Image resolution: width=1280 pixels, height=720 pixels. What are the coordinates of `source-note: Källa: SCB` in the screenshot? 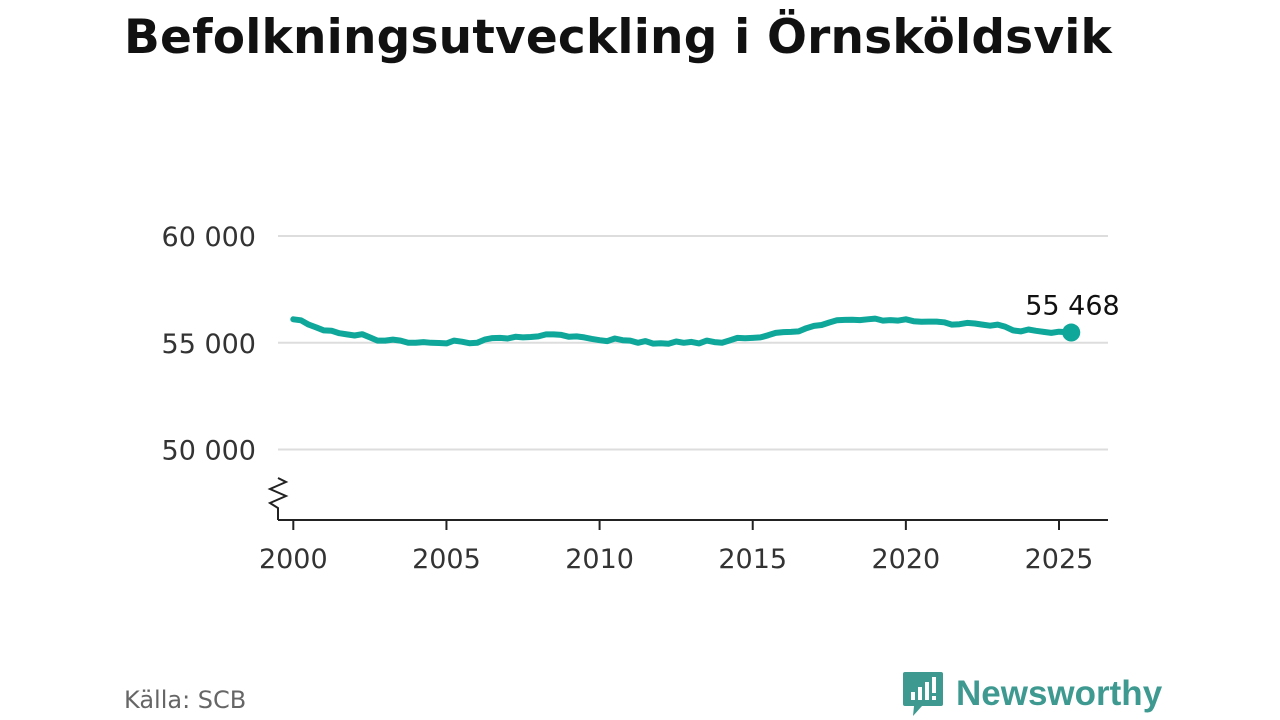 It's located at (185, 700).